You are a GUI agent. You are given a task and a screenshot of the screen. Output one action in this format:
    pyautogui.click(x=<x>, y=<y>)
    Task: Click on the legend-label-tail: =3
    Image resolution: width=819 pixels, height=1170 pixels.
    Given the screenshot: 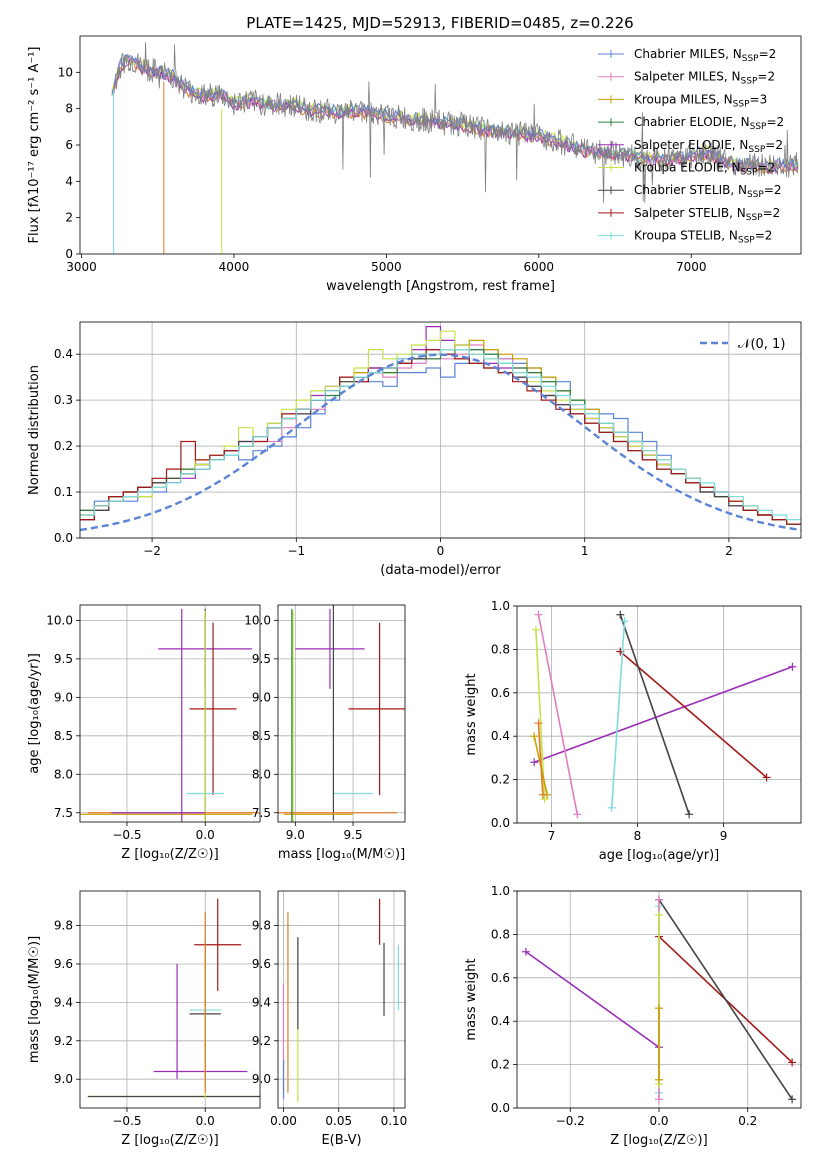 What is the action you would take?
    pyautogui.click(x=759, y=99)
    